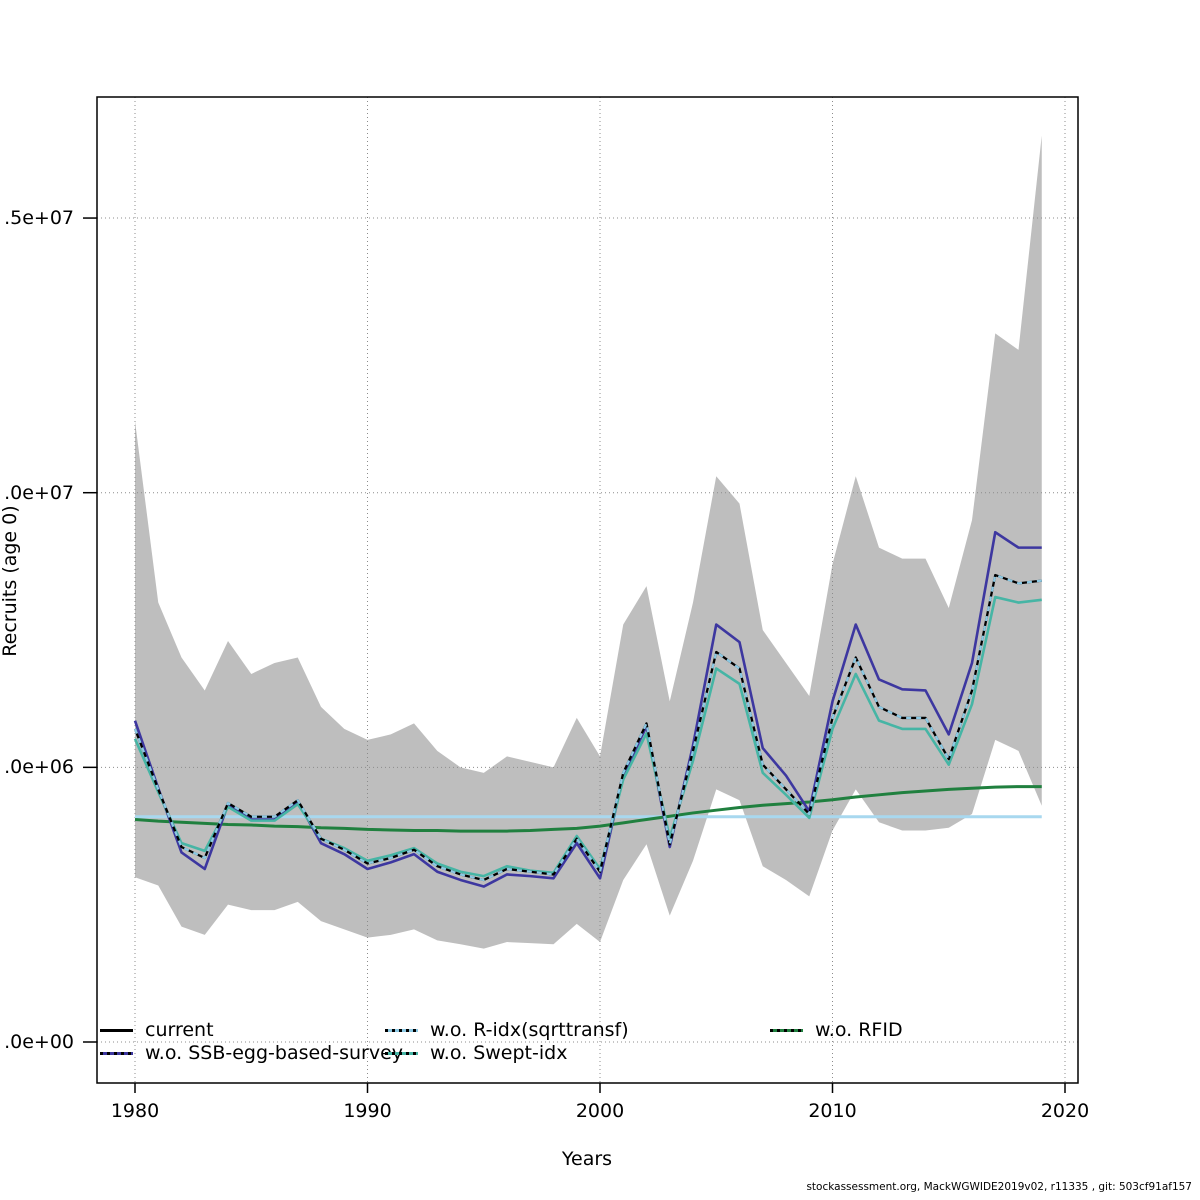  What do you see at coordinates (1065, 1111) in the screenshot?
I see `x-tick-label: 2020` at bounding box center [1065, 1111].